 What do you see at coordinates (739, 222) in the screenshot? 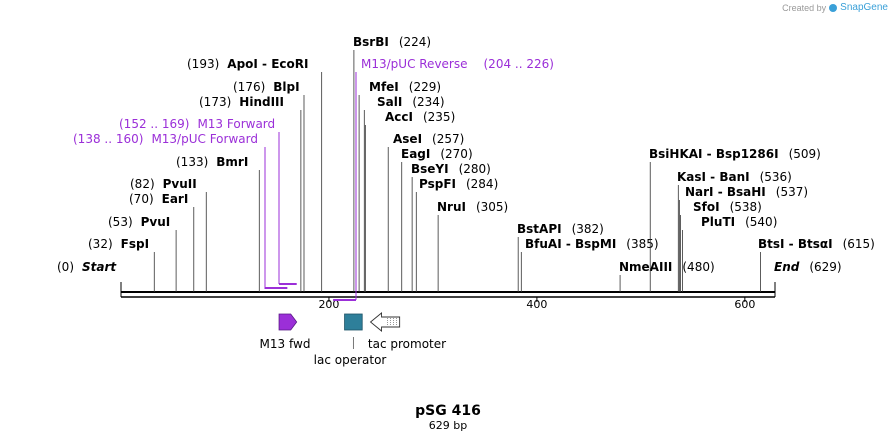
I see `site-label: PluTI (540)` at bounding box center [739, 222].